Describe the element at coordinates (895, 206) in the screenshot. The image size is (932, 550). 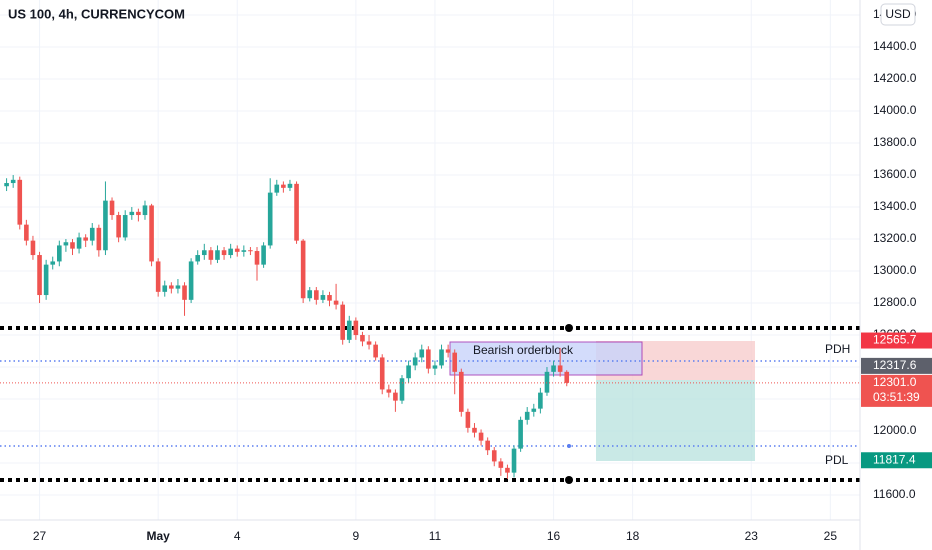
I see `y-tick-label: 13400.0` at that location.